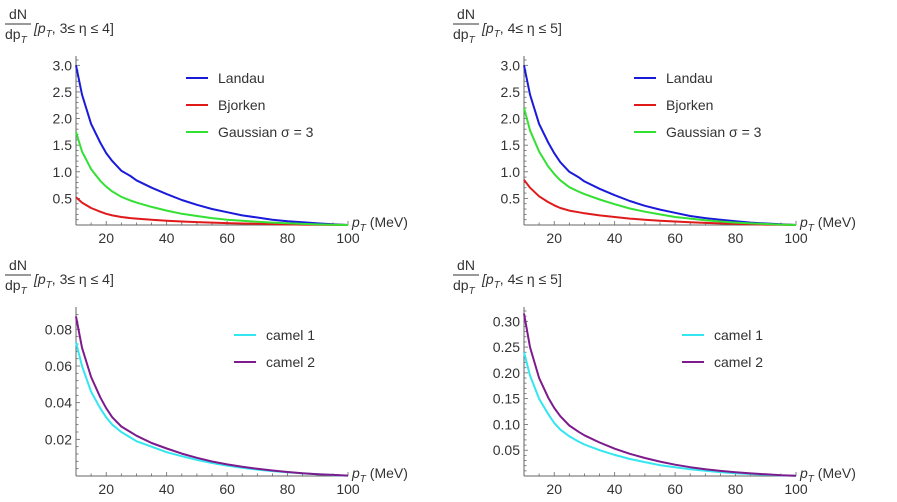 This screenshot has height=502, width=897. Describe the element at coordinates (58, 403) in the screenshot. I see `y-tick-label: 0.04` at that location.